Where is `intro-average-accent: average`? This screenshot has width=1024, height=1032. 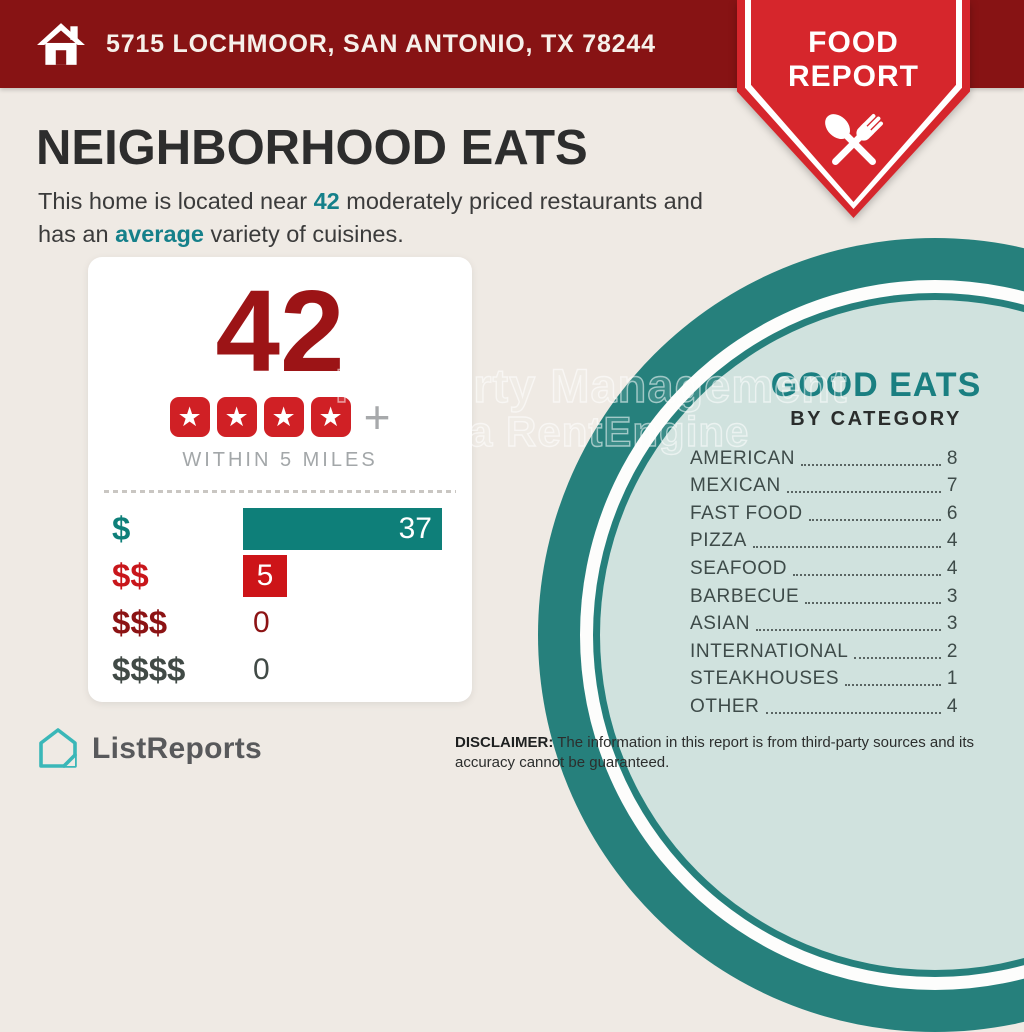 intro-average-accent: average is located at coordinates (159, 233).